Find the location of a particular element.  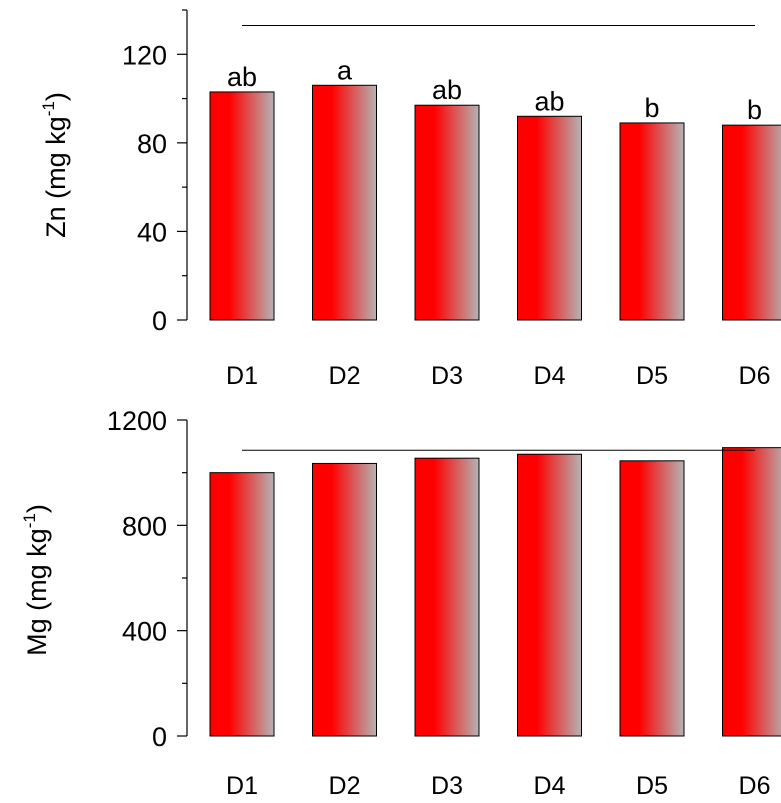

zn-category-label: D1 is located at coordinates (242, 376).